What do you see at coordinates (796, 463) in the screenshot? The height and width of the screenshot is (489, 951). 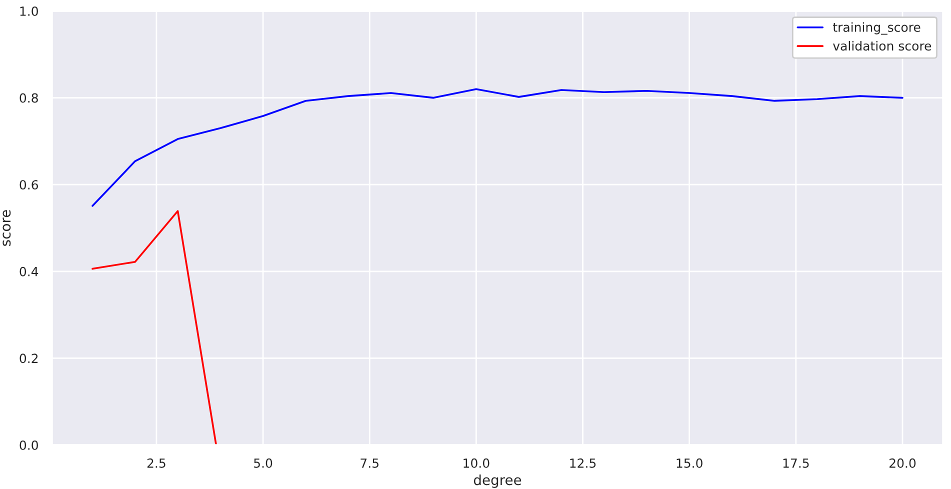 I see `x-tick-label: 17.5` at bounding box center [796, 463].